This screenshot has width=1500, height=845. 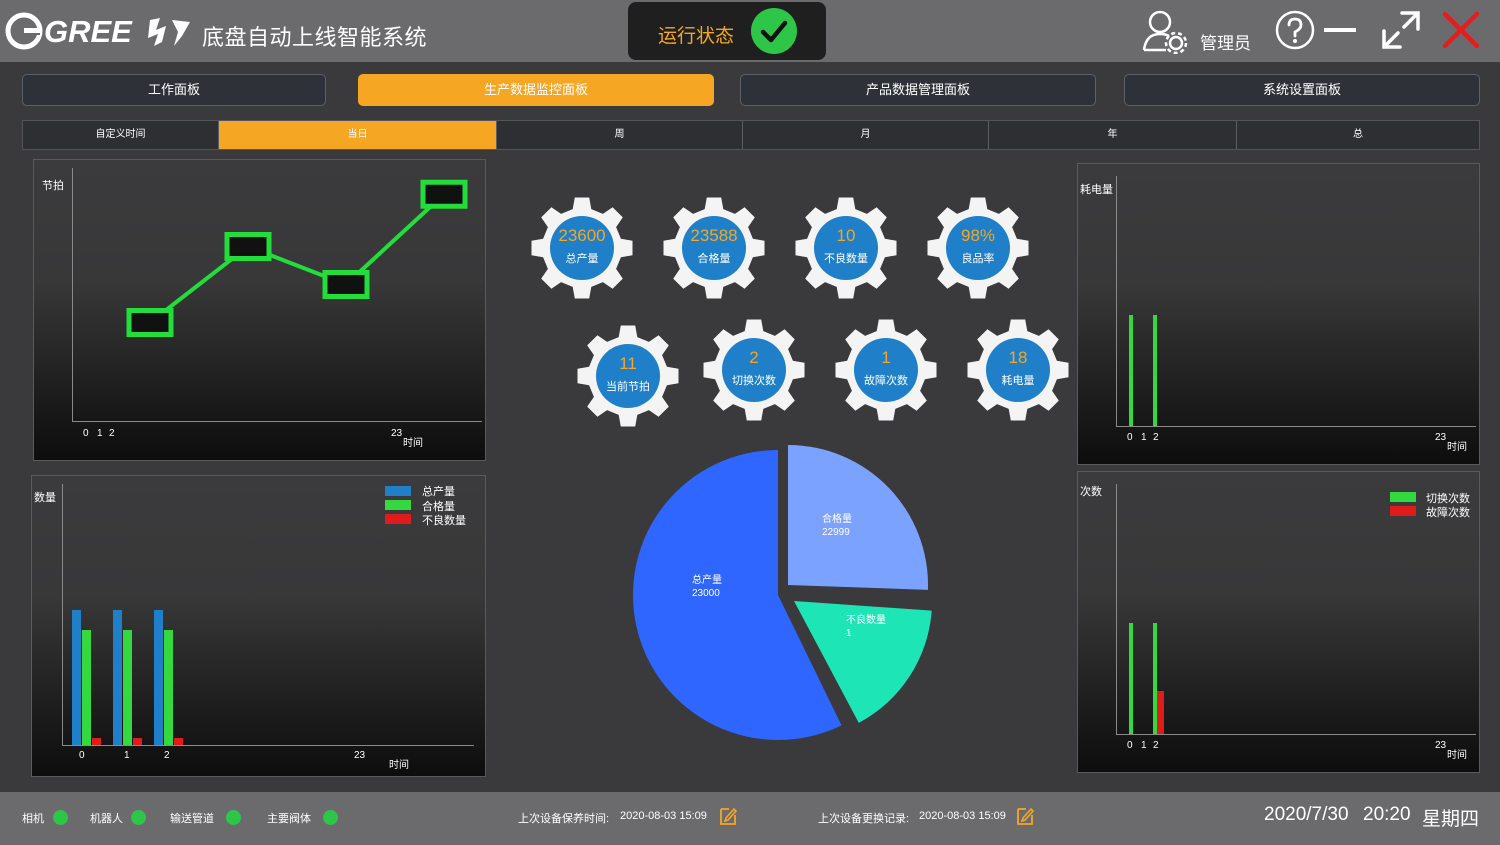 What do you see at coordinates (863, 662) in the screenshot?
I see `pie-slice-defective` at bounding box center [863, 662].